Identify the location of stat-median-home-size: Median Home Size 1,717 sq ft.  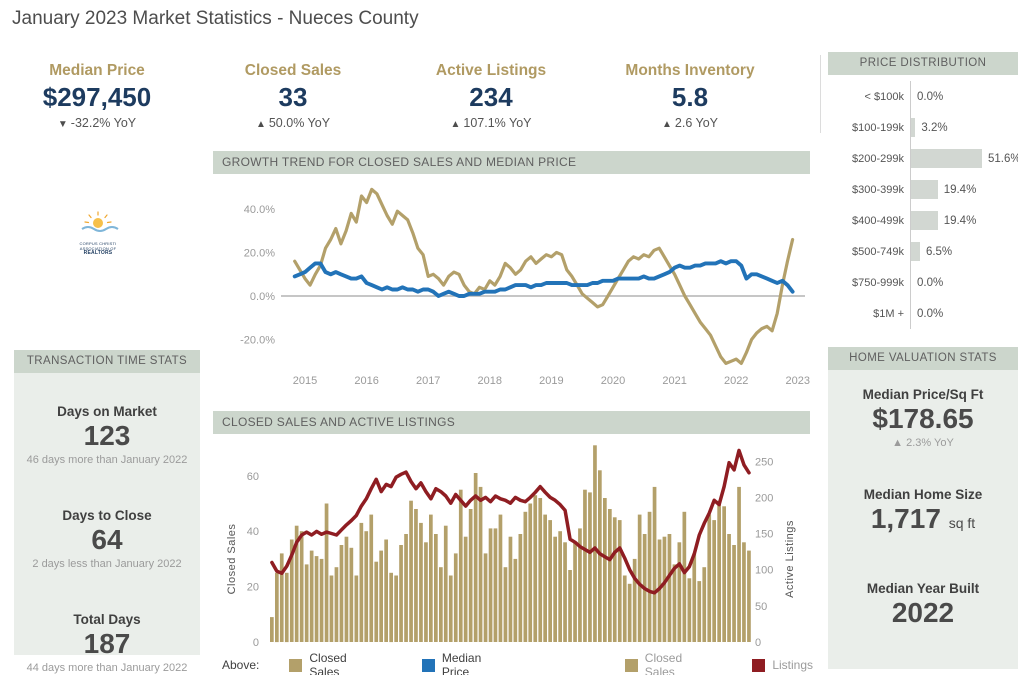
(923, 510).